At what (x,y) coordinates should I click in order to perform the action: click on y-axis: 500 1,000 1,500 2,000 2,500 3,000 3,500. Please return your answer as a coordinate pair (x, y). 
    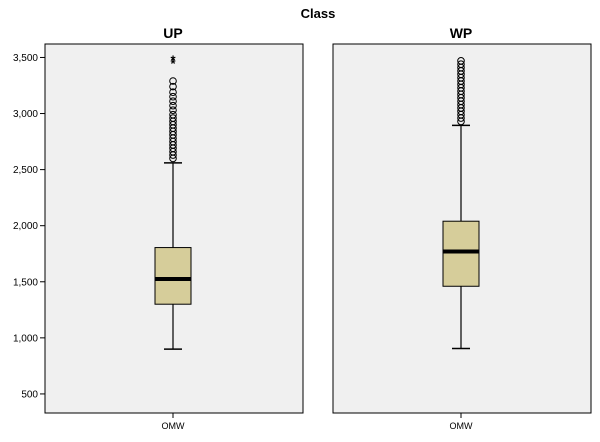
    Looking at the image, I should click on (29, 226).